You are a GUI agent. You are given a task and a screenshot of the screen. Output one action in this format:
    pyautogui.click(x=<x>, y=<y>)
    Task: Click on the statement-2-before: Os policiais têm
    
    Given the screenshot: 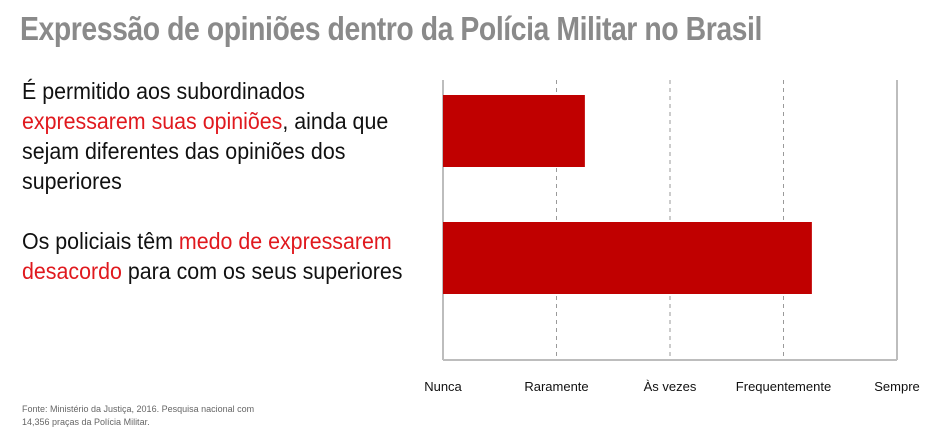 What is the action you would take?
    pyautogui.click(x=100, y=241)
    